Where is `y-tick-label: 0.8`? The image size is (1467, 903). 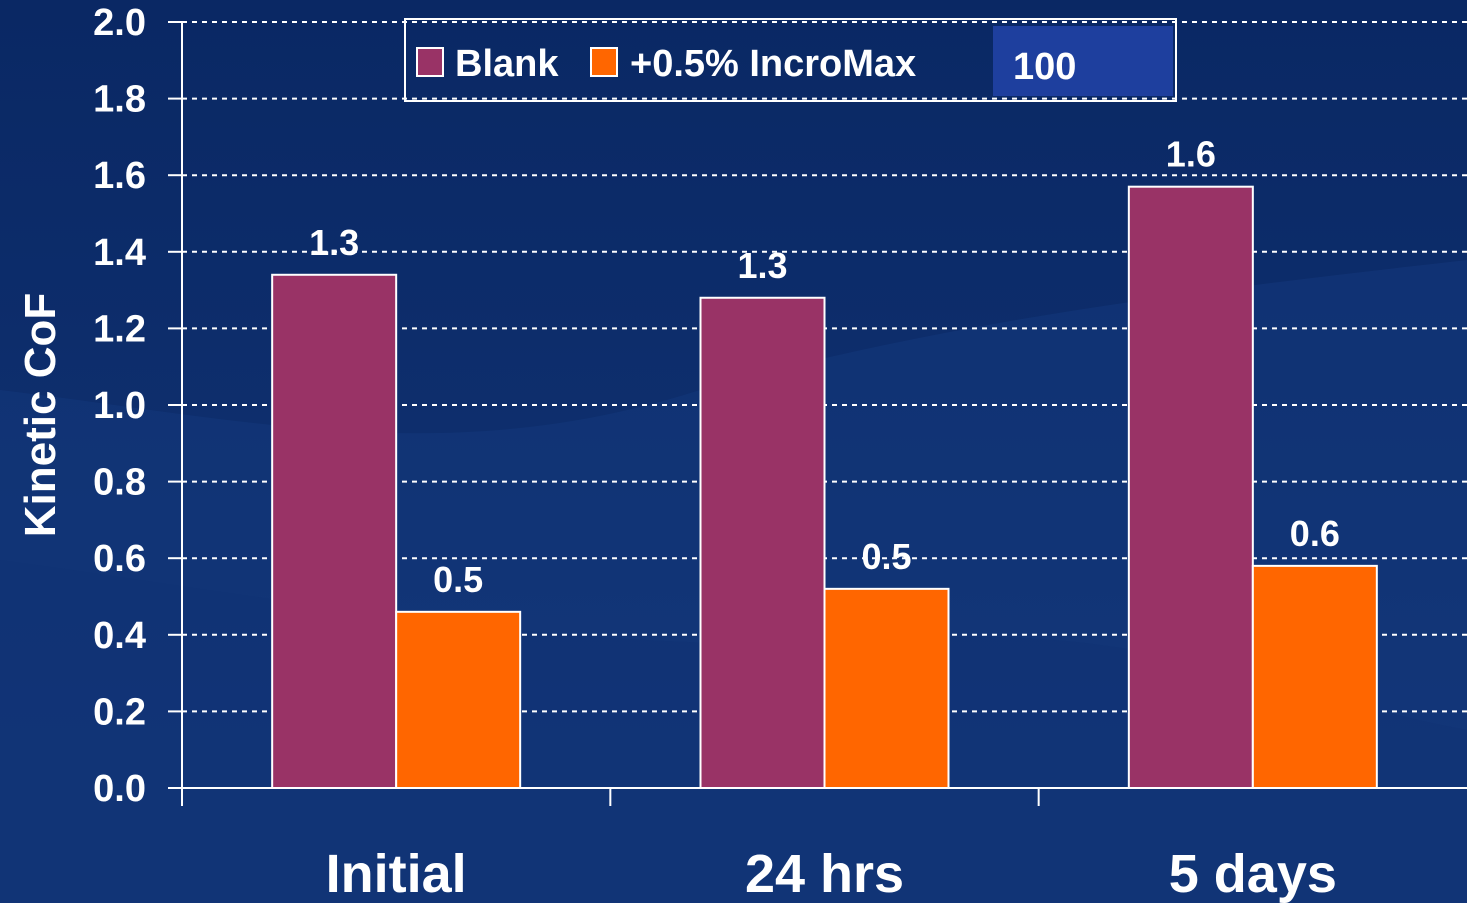 y-tick-label: 0.8 is located at coordinates (119, 483).